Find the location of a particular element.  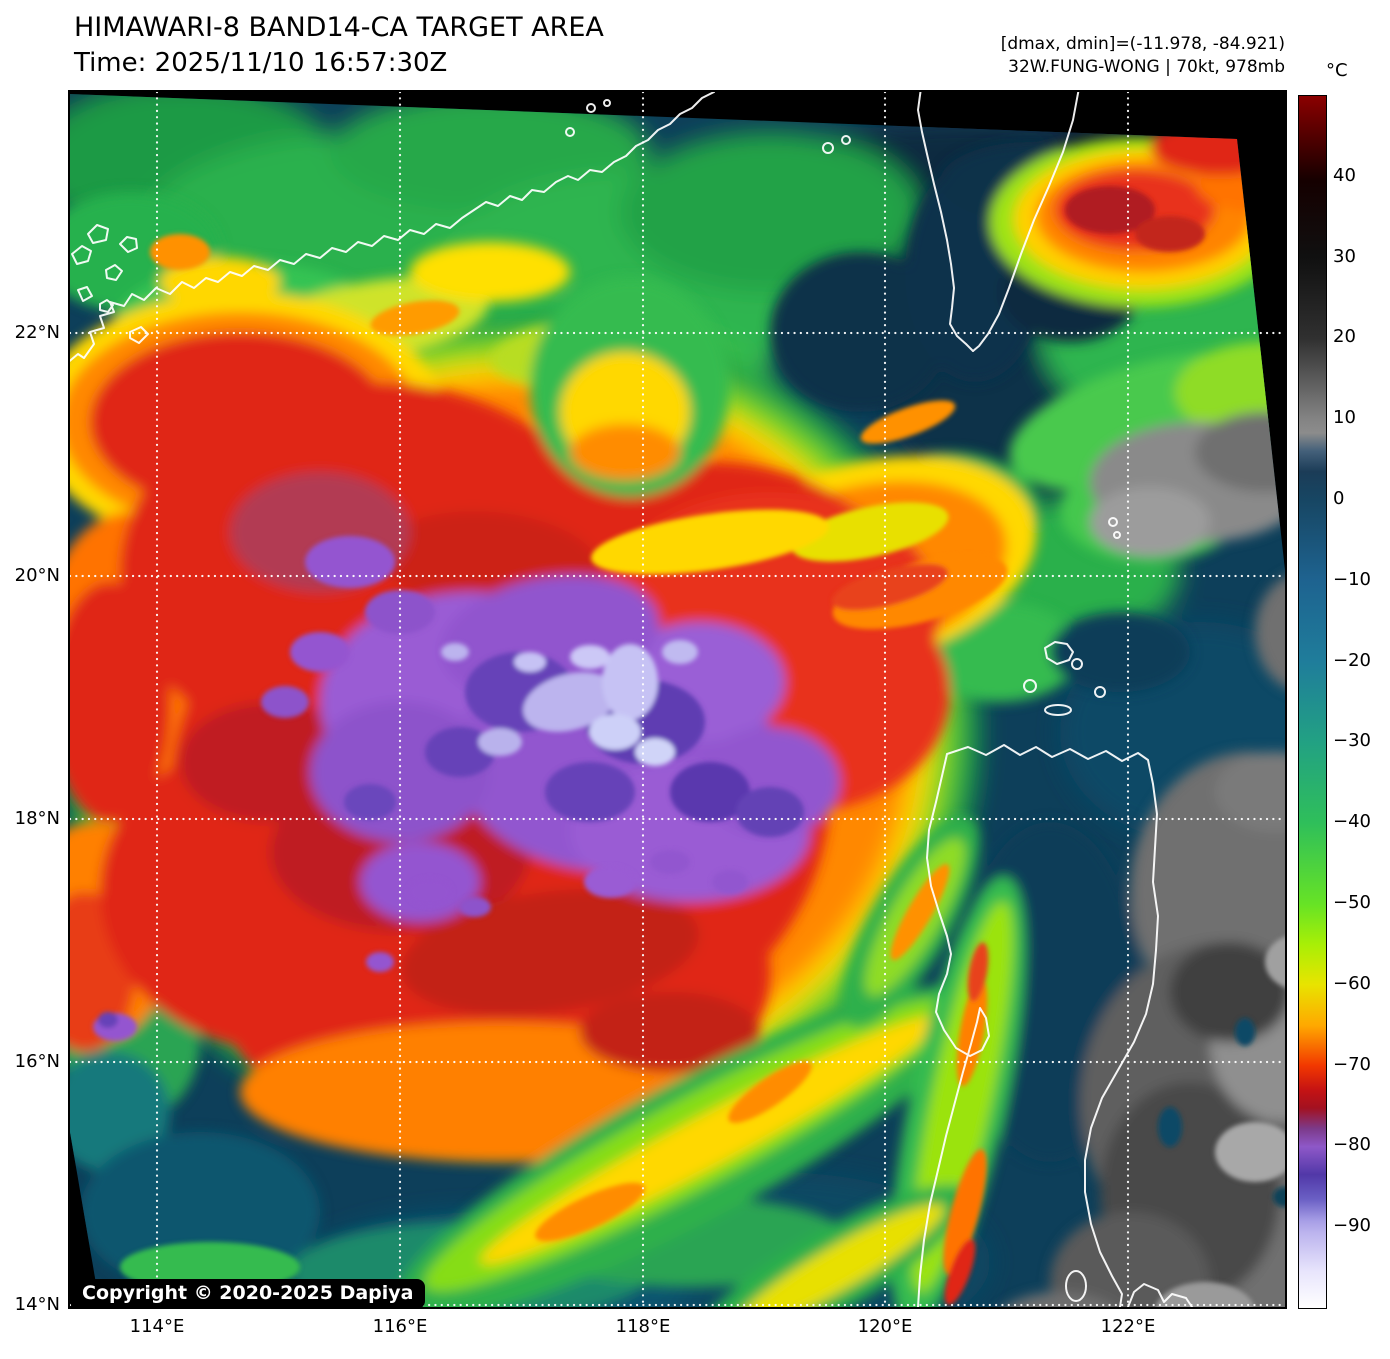

colorbar-tick-label: −70 is located at coordinates (1352, 1064).